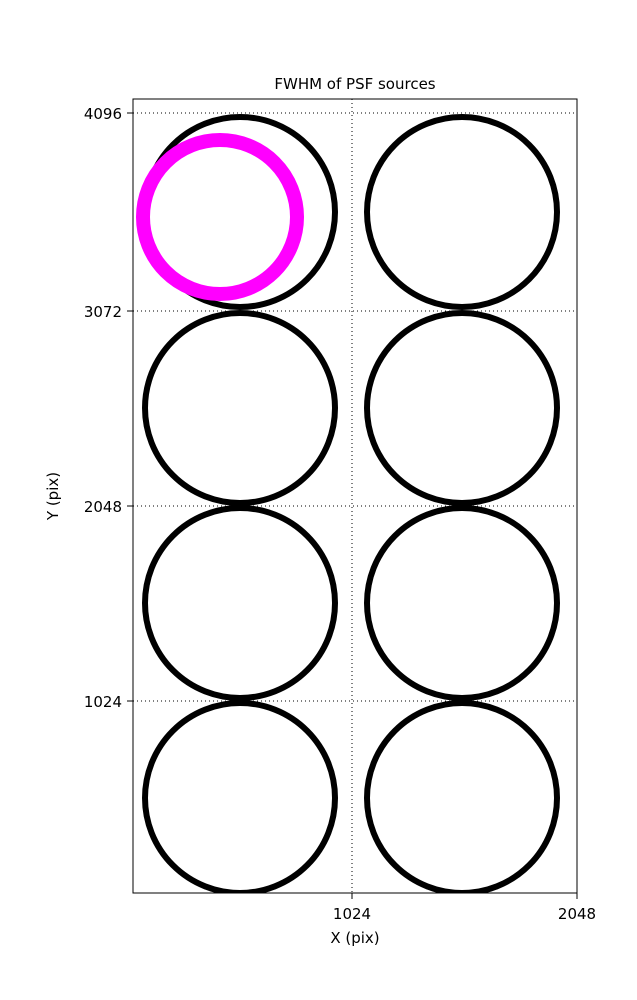 This screenshot has width=637, height=1000. I want to click on x-axis-ticks, so click(464, 896).